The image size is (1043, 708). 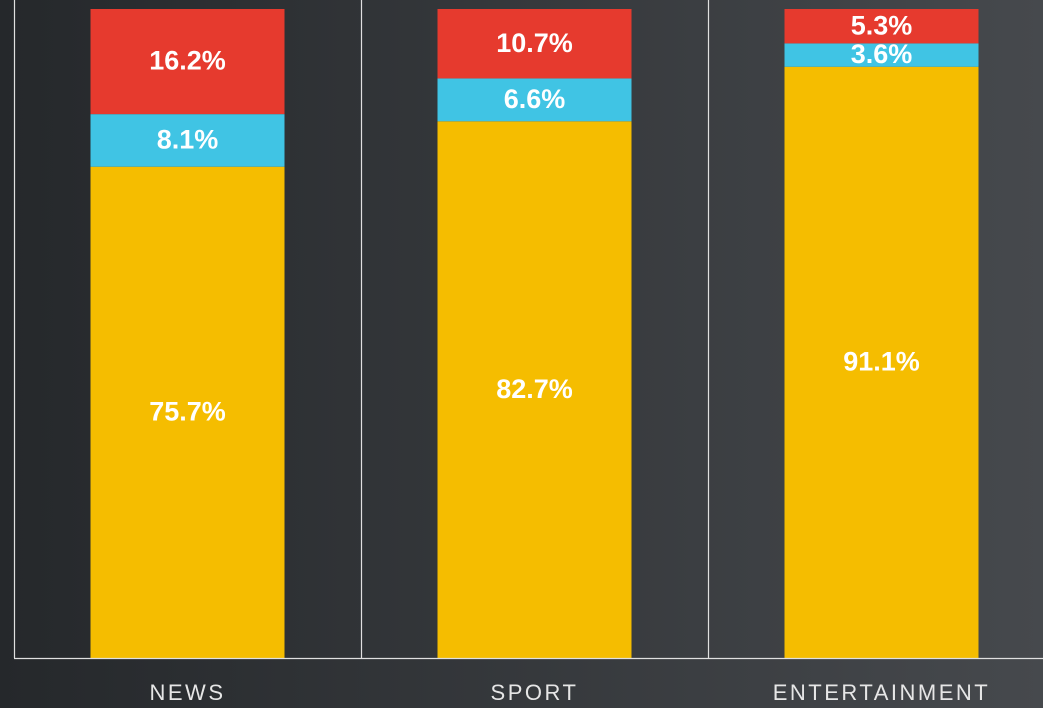 I want to click on x-tick-label: SPORT, so click(x=535, y=692).